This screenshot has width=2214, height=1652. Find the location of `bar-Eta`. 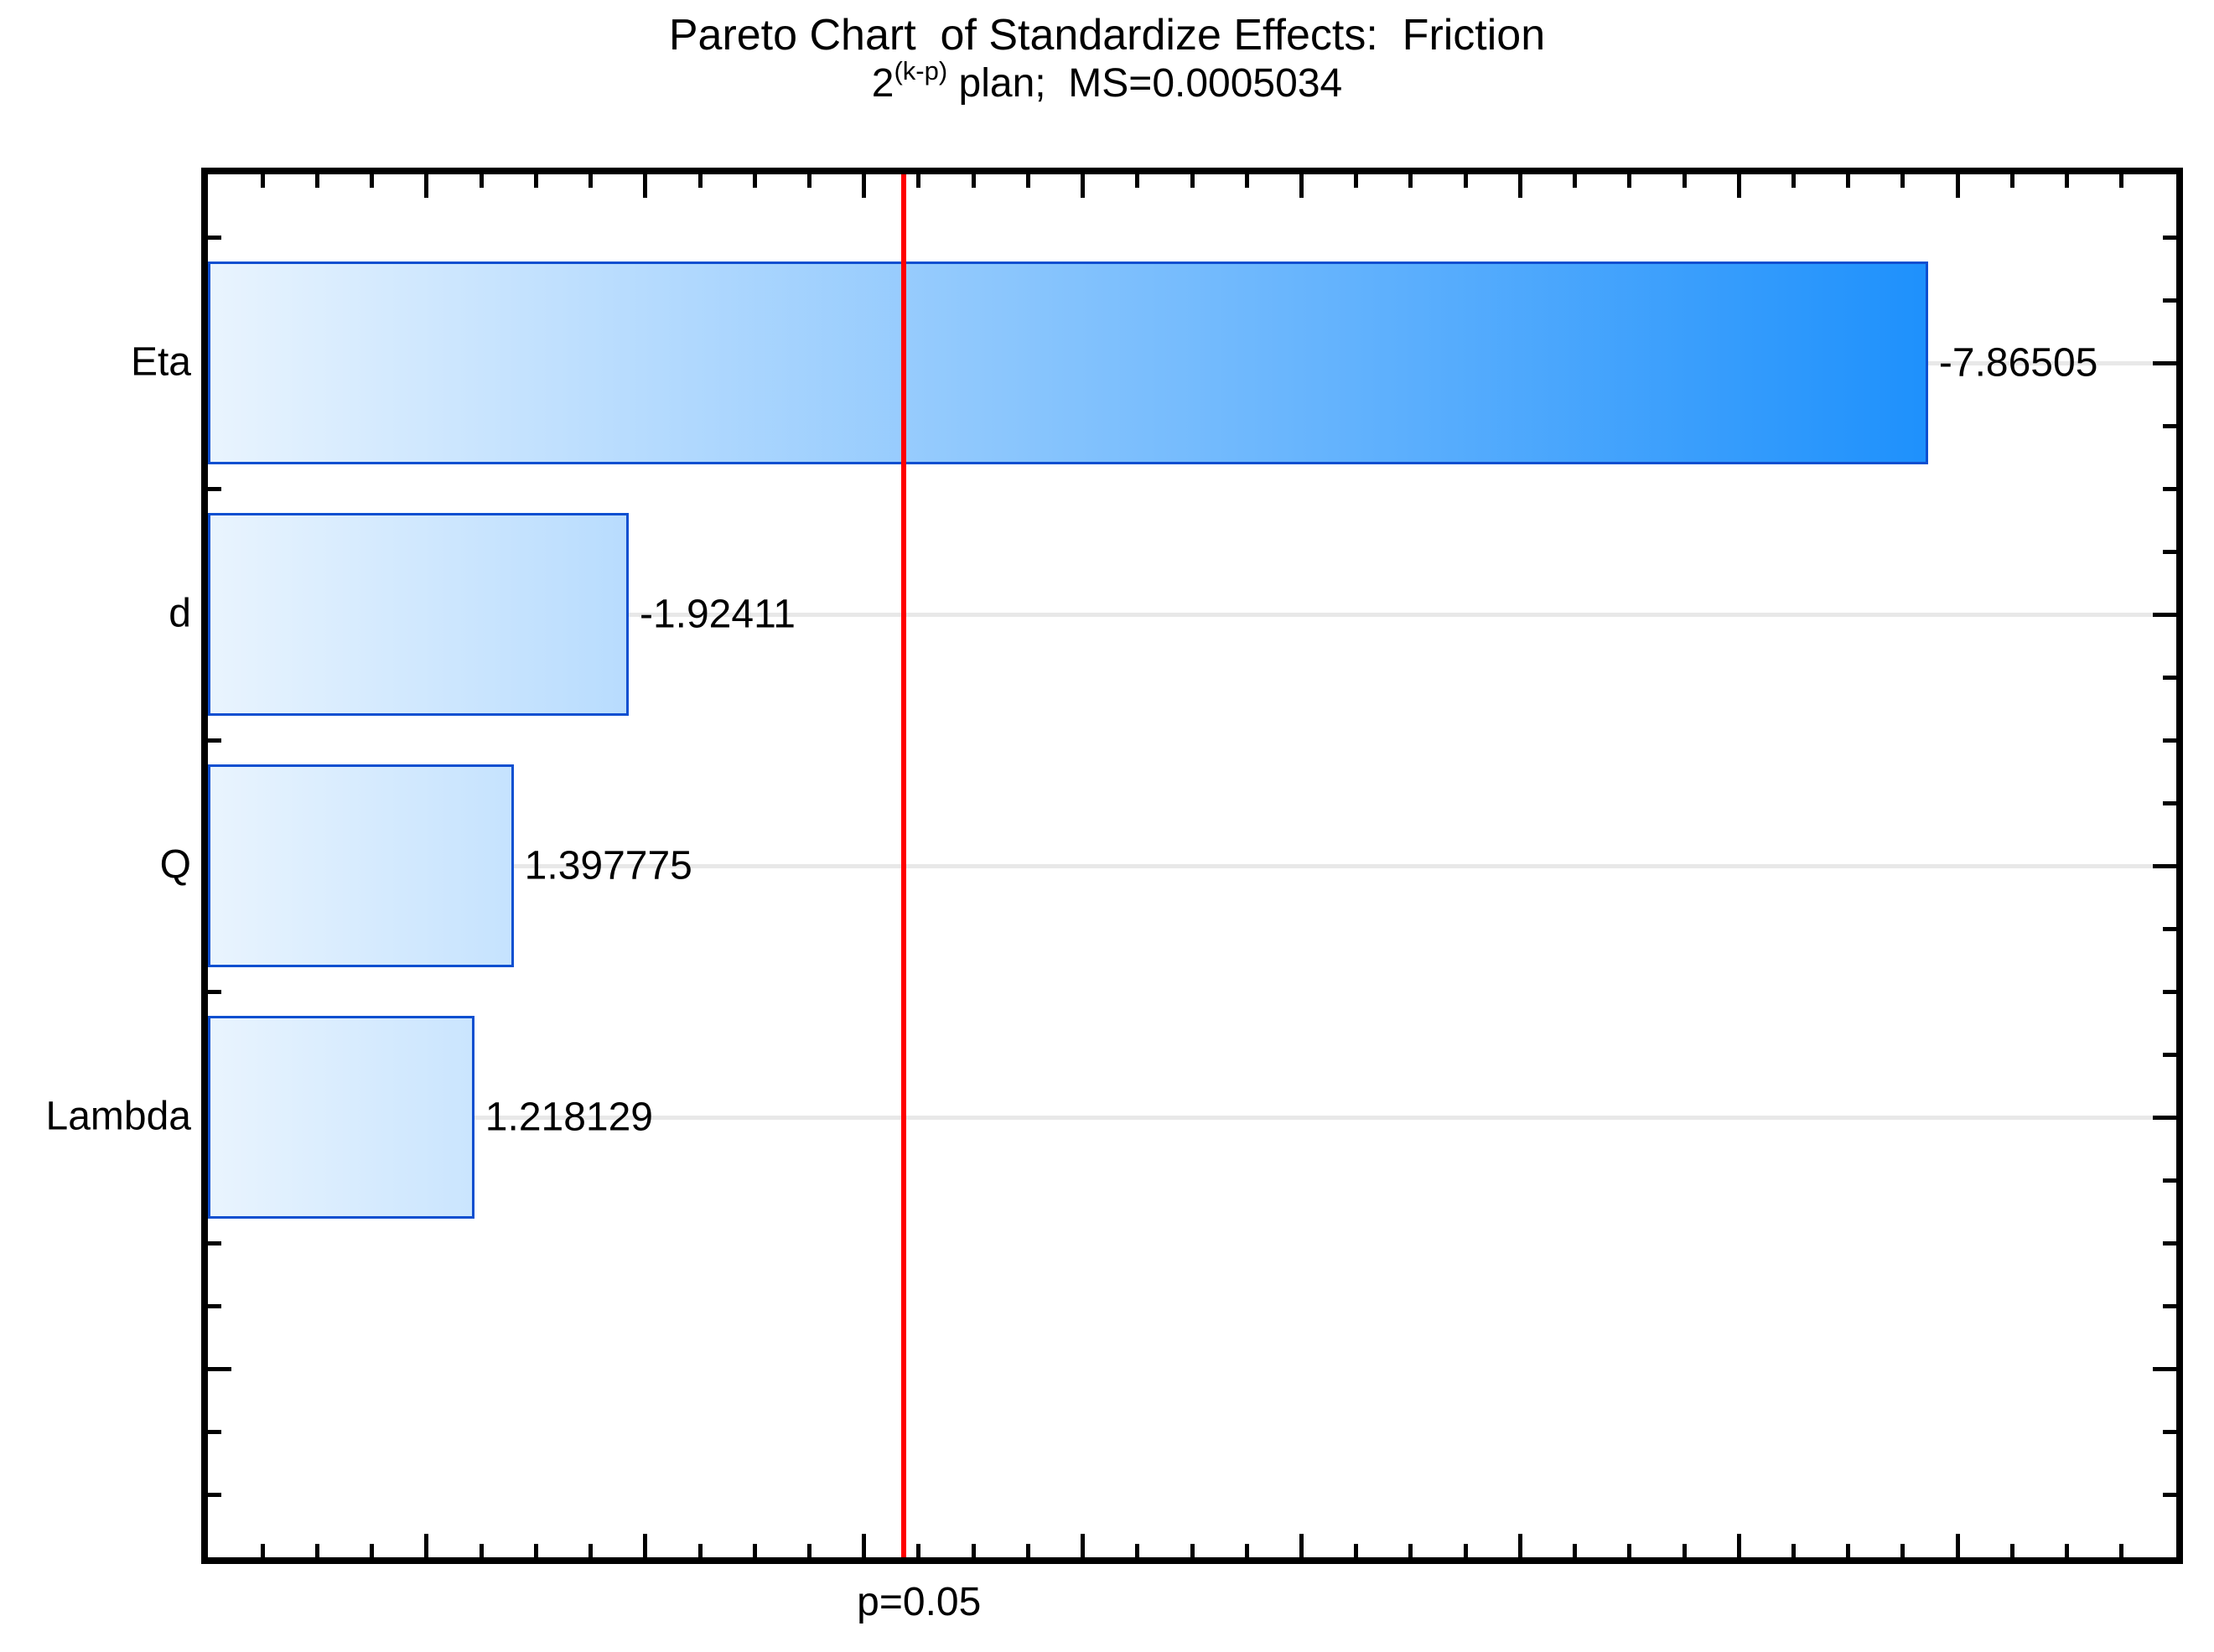

bar-Eta is located at coordinates (1068, 363).